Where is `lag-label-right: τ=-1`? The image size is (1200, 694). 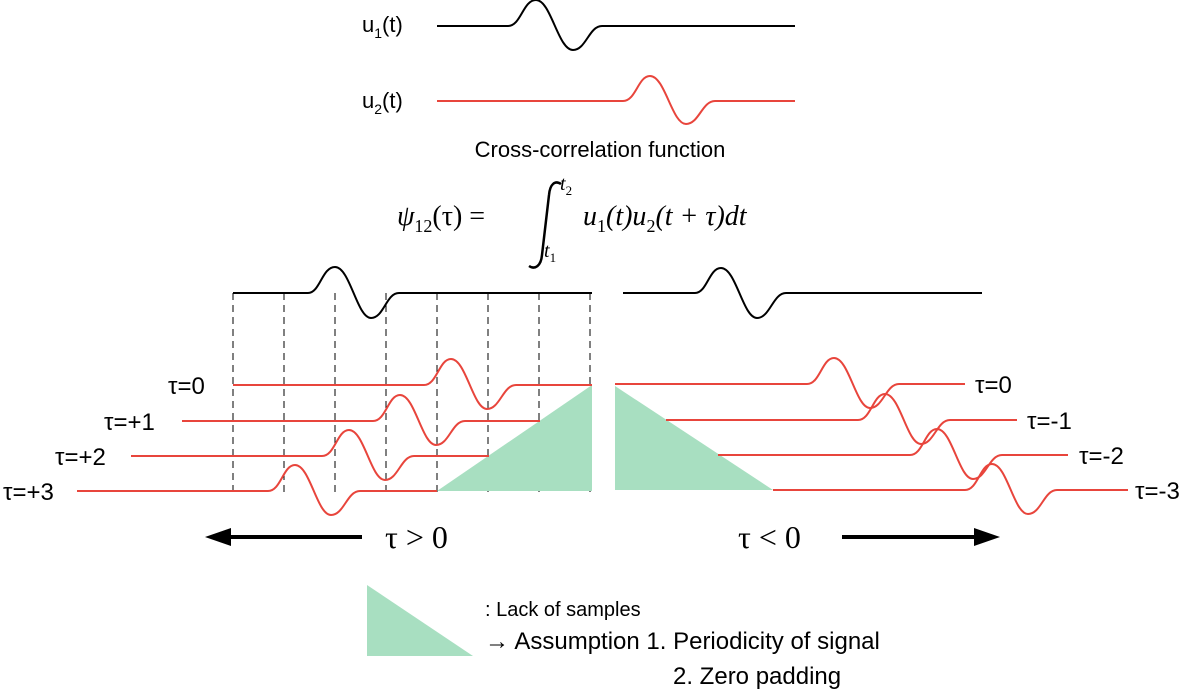 lag-label-right: τ=-1 is located at coordinates (1049, 421).